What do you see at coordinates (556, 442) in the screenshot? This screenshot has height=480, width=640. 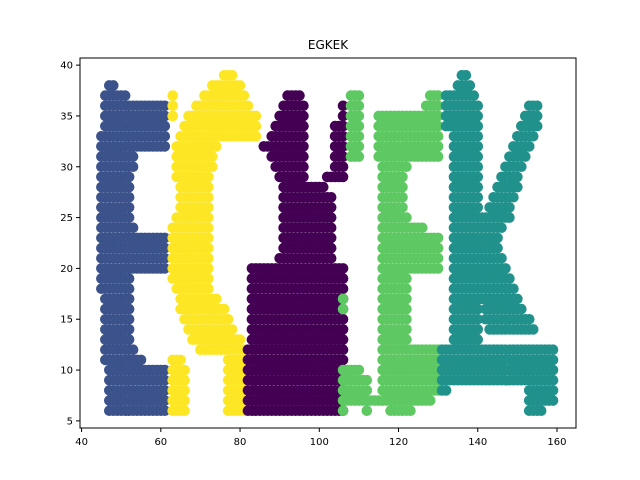 I see `x-tick-label: 160` at bounding box center [556, 442].